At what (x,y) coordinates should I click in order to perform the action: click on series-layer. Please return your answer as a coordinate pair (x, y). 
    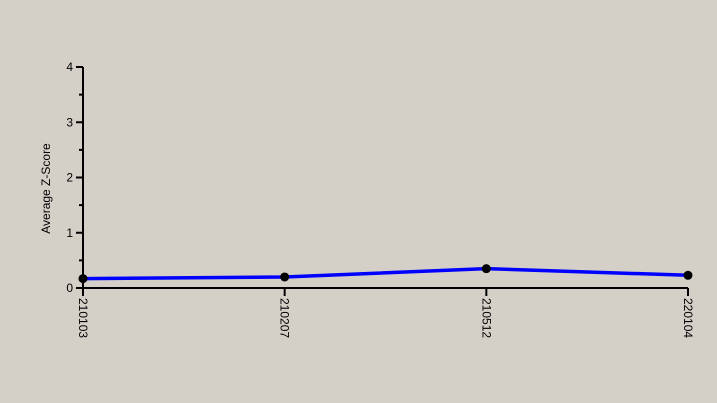
    Looking at the image, I should click on (385, 274).